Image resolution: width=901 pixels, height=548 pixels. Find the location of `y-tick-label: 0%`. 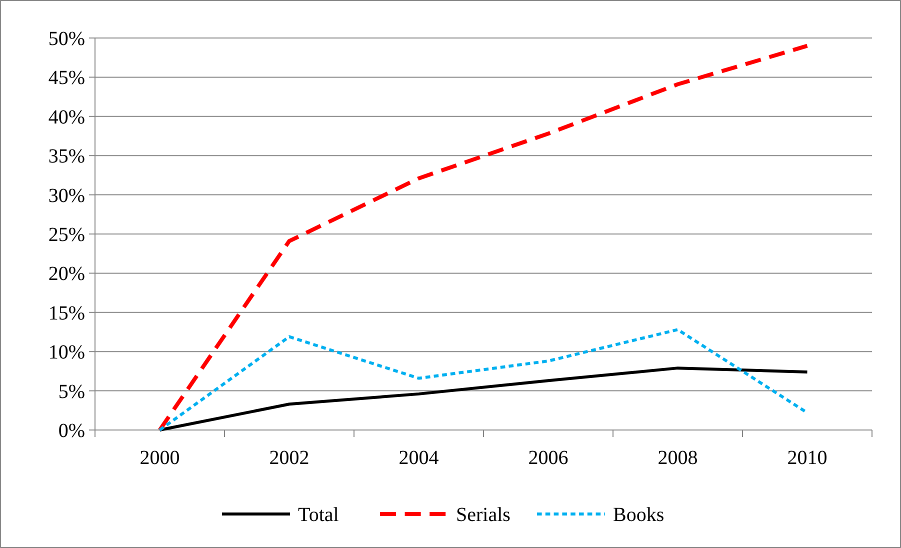

y-tick-label: 0% is located at coordinates (71, 431).